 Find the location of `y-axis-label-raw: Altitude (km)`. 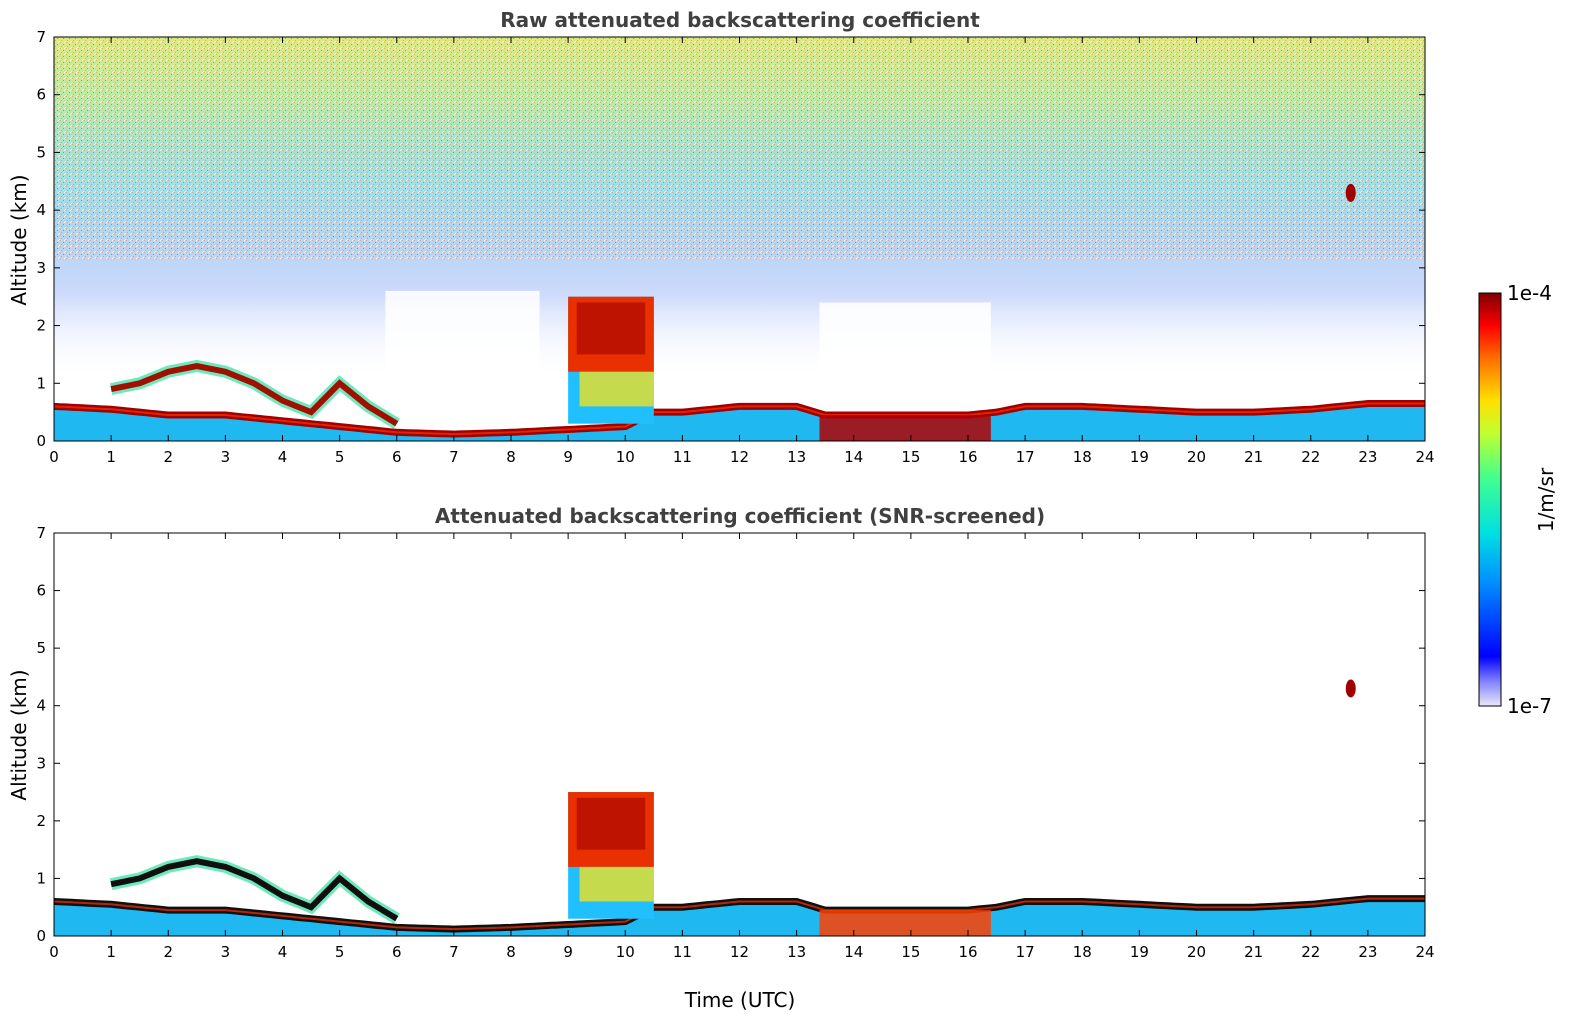

y-axis-label-raw: Altitude (km) is located at coordinates (19, 239).